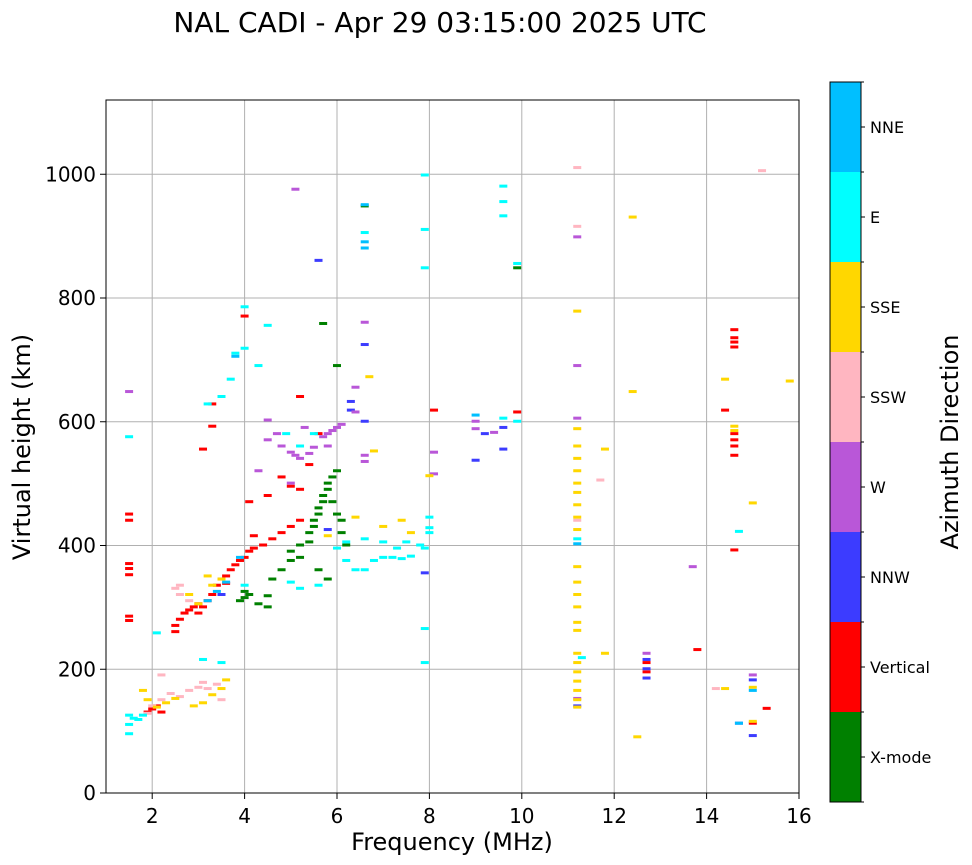 The width and height of the screenshot is (972, 865). What do you see at coordinates (22, 447) in the screenshot?
I see `y-axis-label: Virtual height (km)` at bounding box center [22, 447].